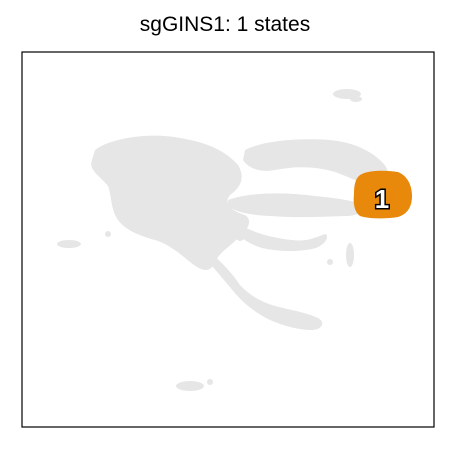 Image resolution: width=450 pixels, height=450 pixels. What do you see at coordinates (225, 24) in the screenshot?
I see `chart-title: sgGINS1: 1 states` at bounding box center [225, 24].